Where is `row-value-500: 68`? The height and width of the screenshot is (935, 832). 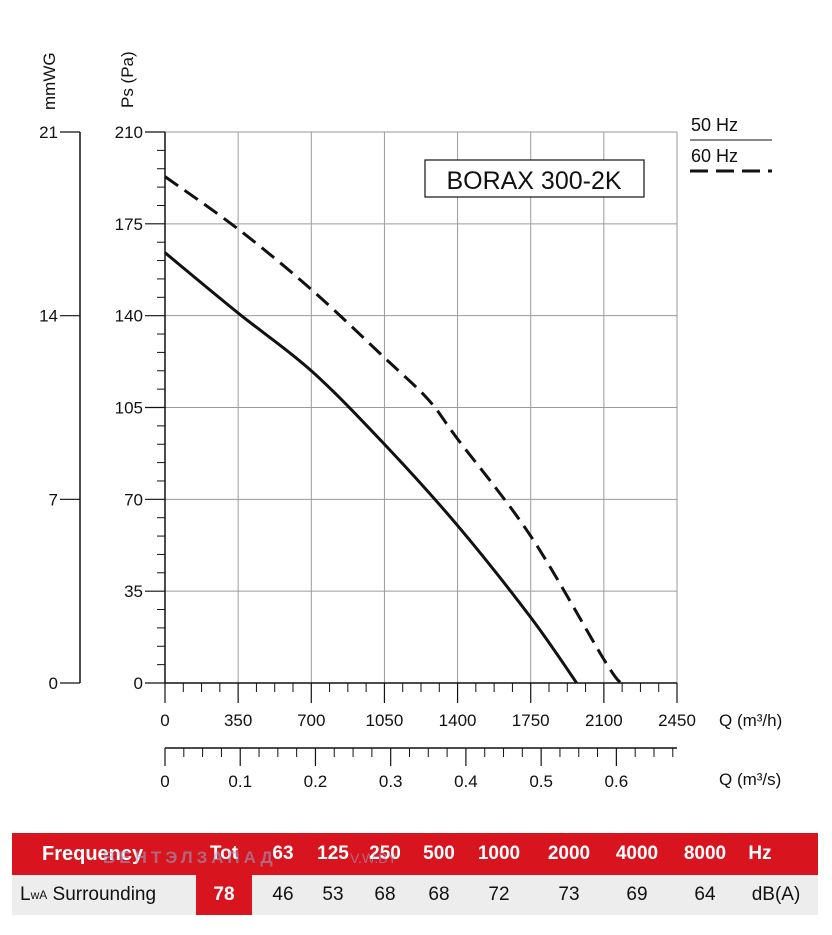
row-value-500: 68 is located at coordinates (439, 894).